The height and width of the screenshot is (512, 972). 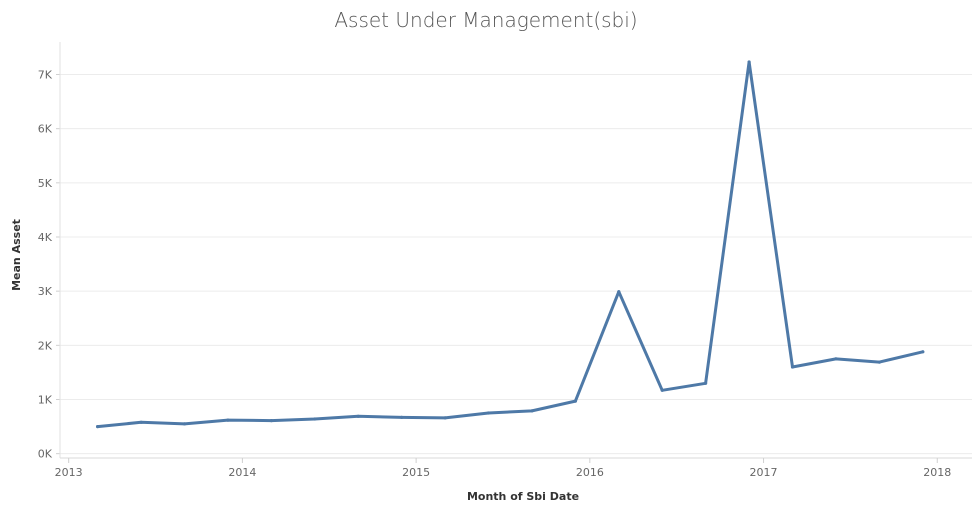 I want to click on y-tick-label: 2K, so click(x=45, y=345).